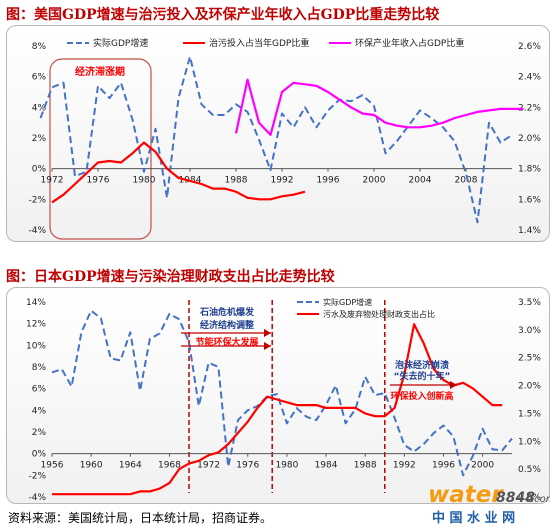  Describe the element at coordinates (529, 331) in the screenshot. I see `right-axis-tick-label: 3.0%` at that location.